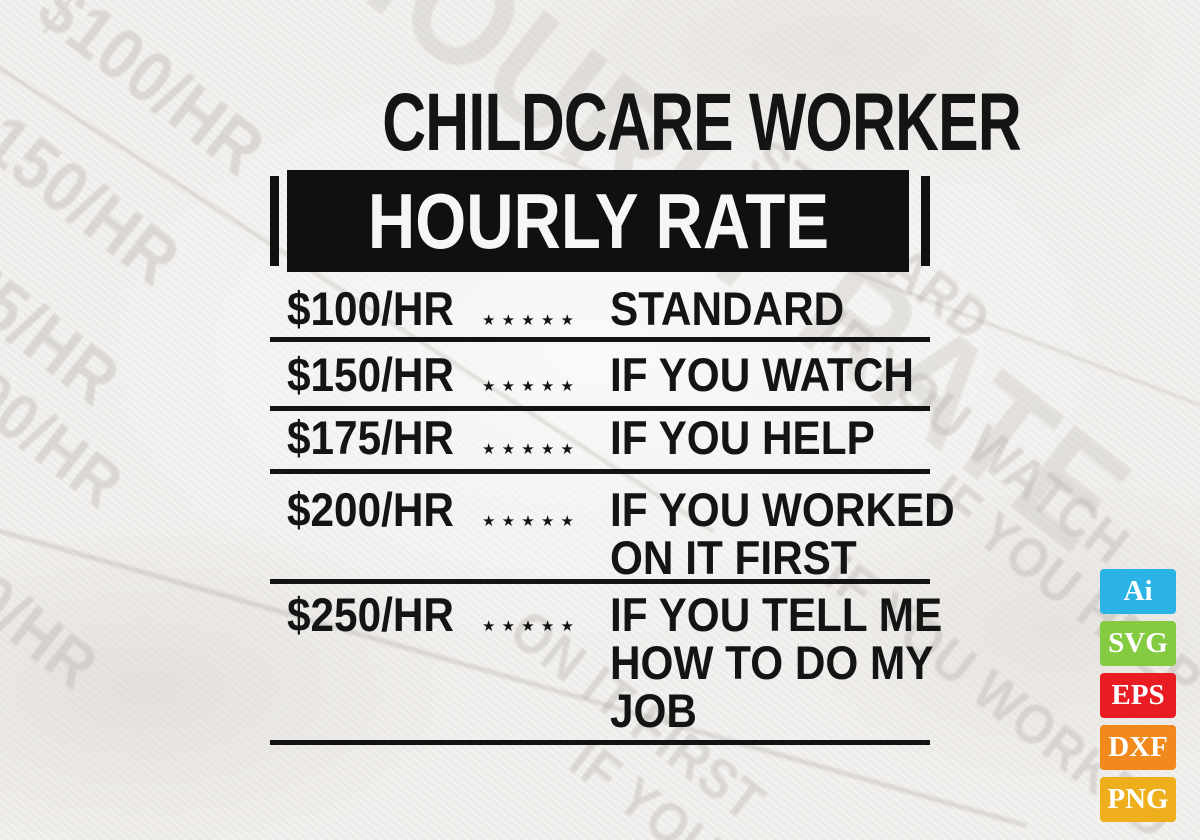  I want to click on format-badge-label: PNG, so click(1138, 799).